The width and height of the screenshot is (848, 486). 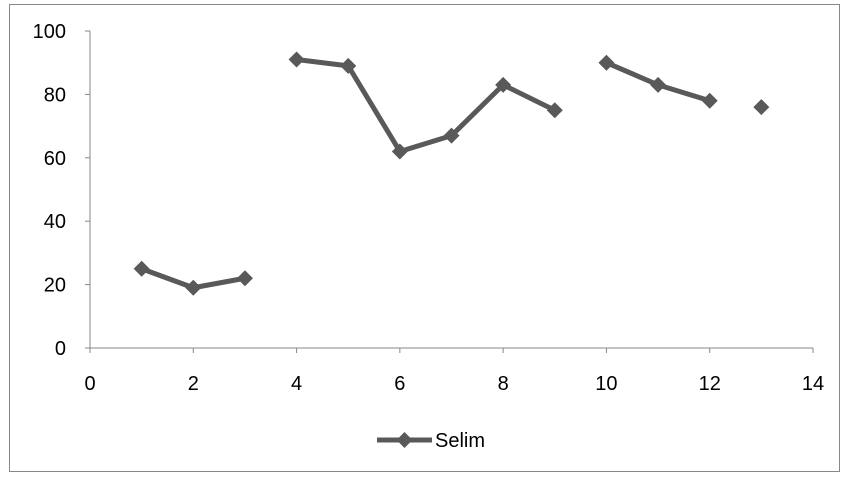 What do you see at coordinates (55, 222) in the screenshot?
I see `y-tick-label: 40` at bounding box center [55, 222].